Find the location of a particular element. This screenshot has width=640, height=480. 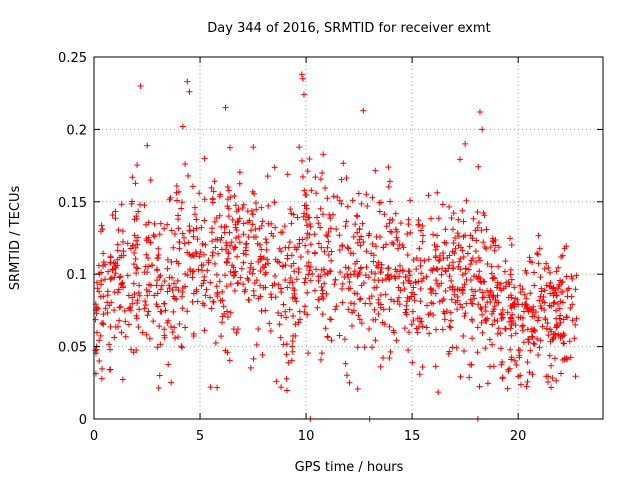

y-tick-label: 0 is located at coordinates (83, 420).